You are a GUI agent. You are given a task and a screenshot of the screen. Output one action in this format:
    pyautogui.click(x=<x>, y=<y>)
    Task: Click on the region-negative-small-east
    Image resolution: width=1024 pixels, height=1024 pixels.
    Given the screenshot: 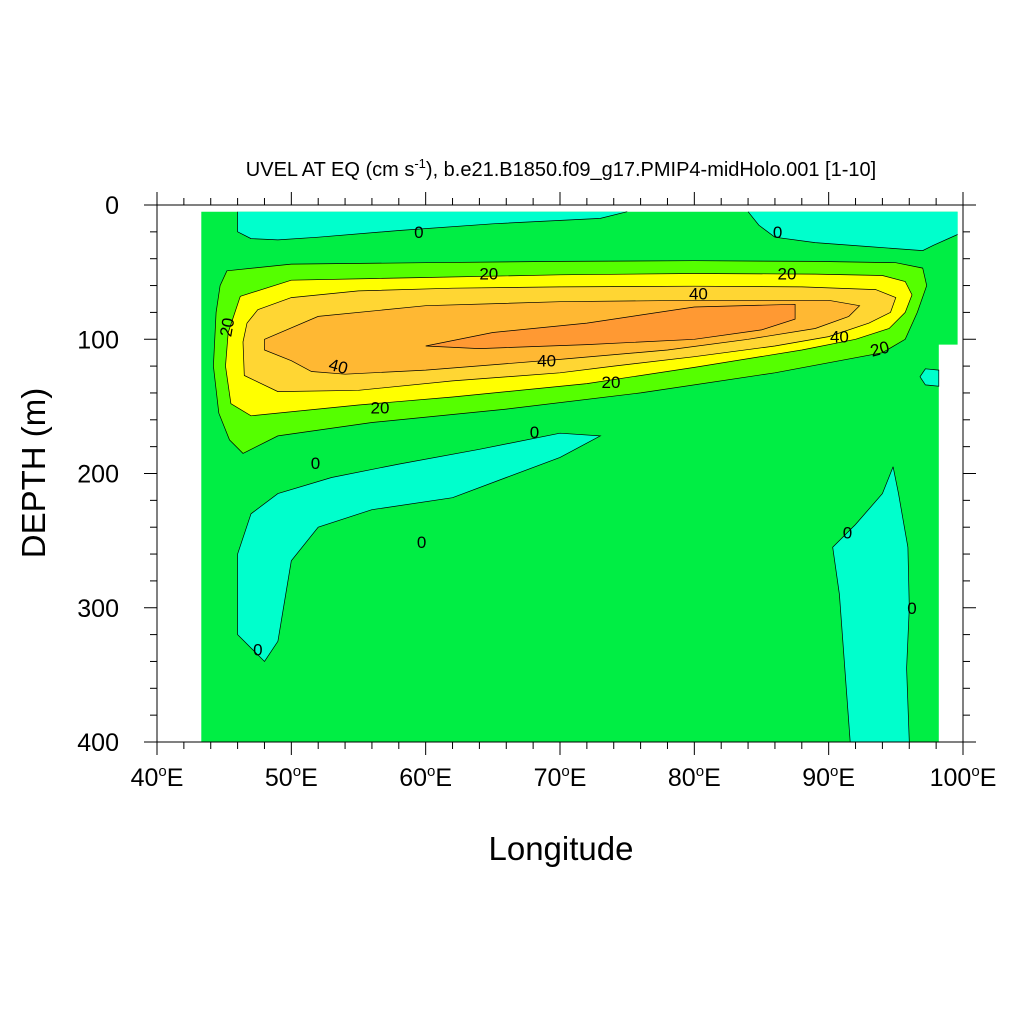 What is the action you would take?
    pyautogui.click(x=929, y=377)
    